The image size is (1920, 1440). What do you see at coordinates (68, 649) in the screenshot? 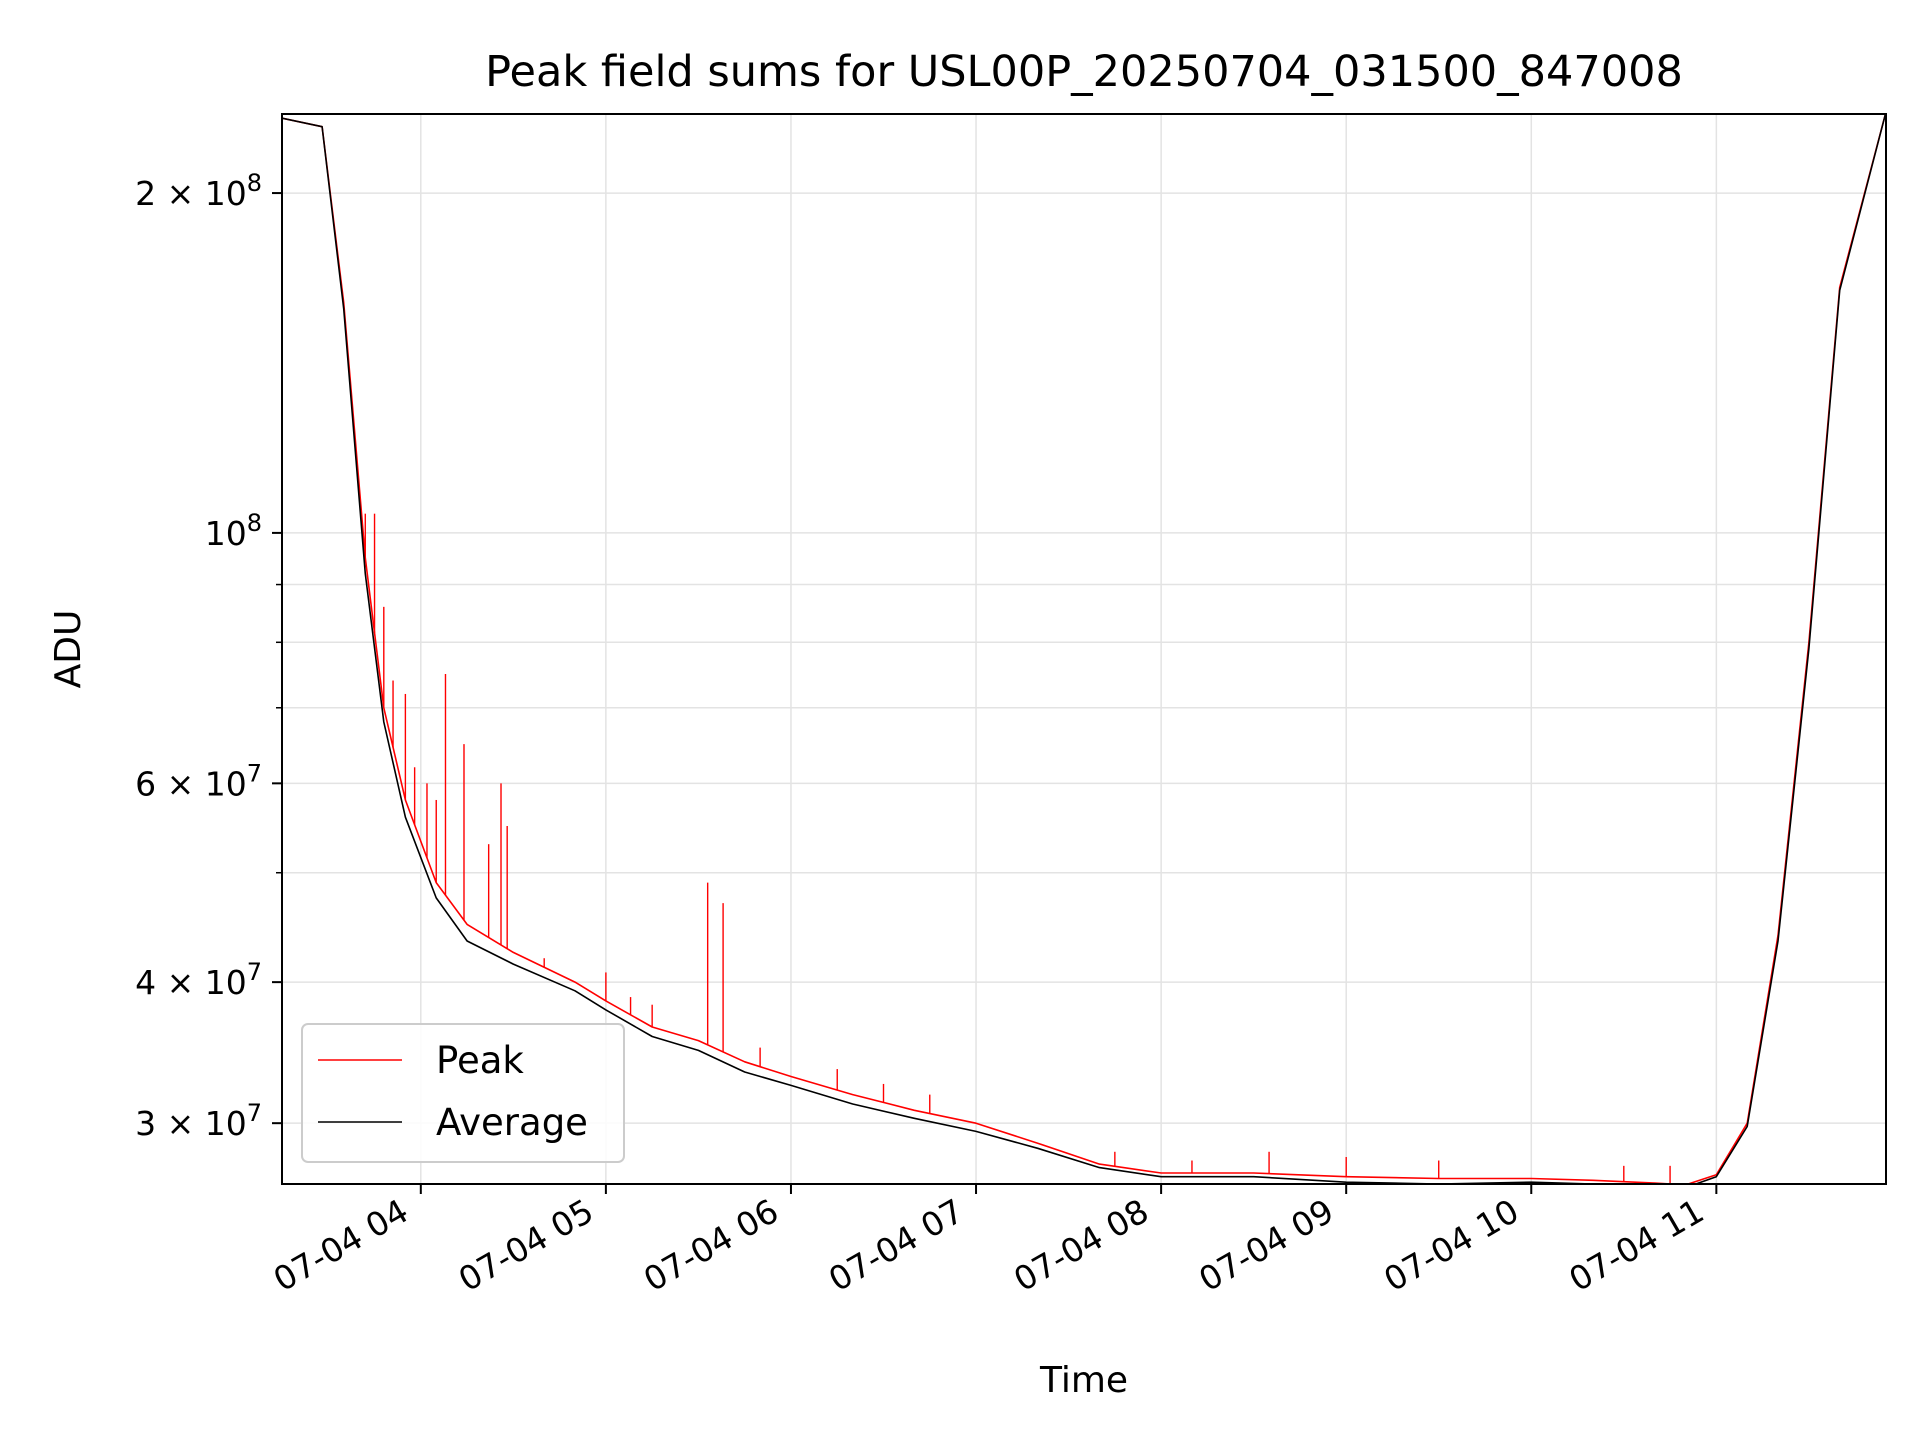
I see `y-axis-label: ADU` at bounding box center [68, 649].